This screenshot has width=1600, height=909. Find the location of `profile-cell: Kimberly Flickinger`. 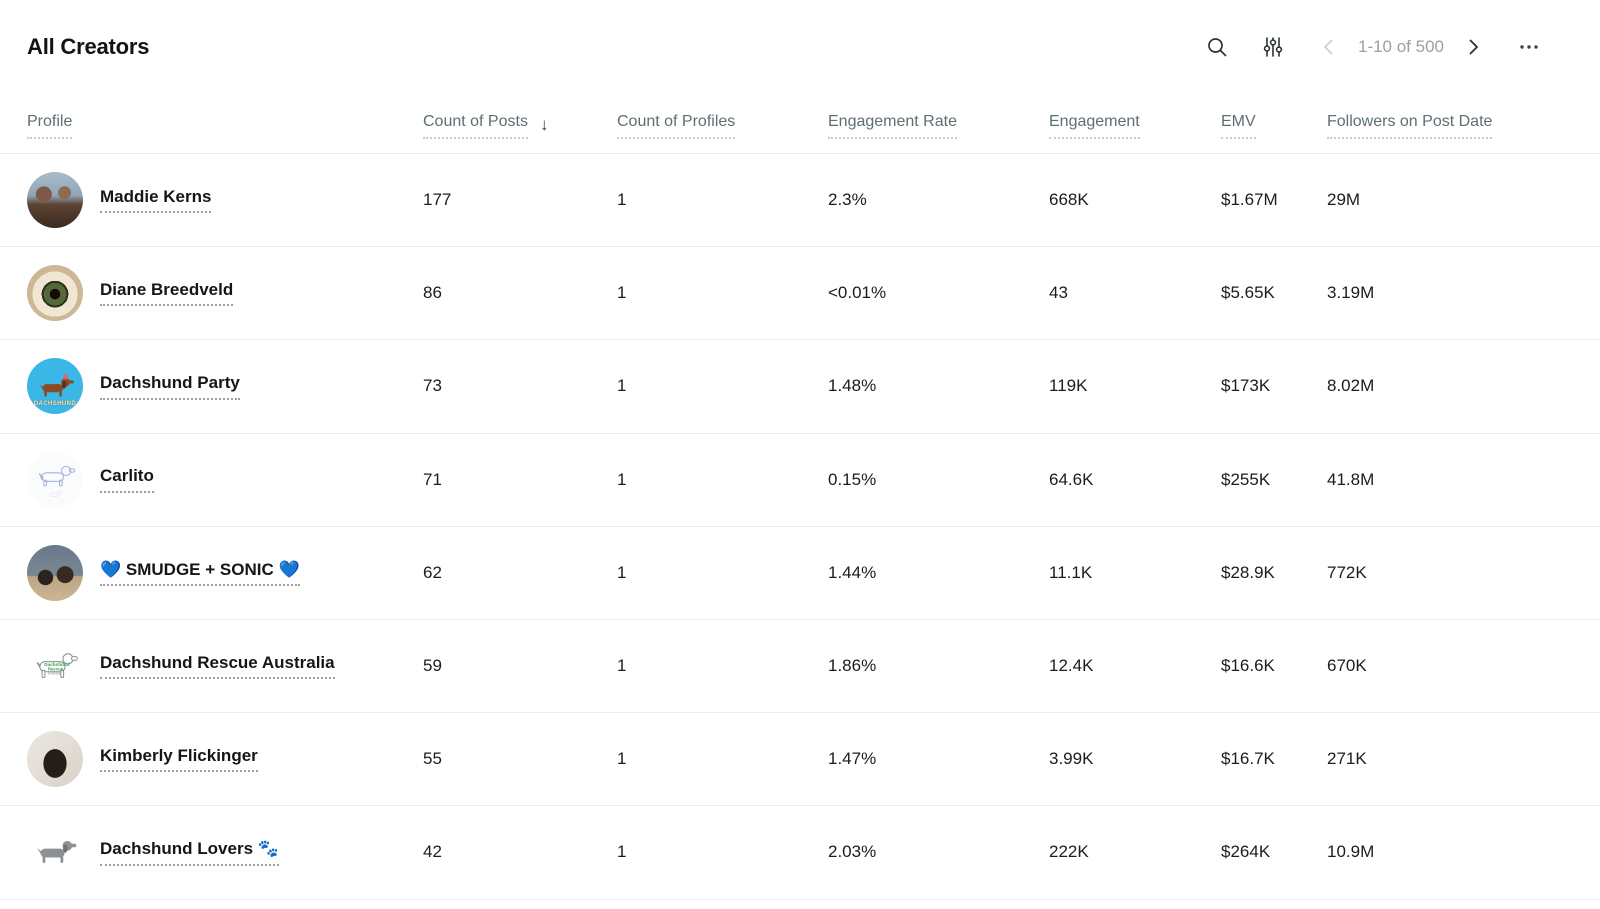

profile-cell: Kimberly Flickinger is located at coordinates (225, 759).